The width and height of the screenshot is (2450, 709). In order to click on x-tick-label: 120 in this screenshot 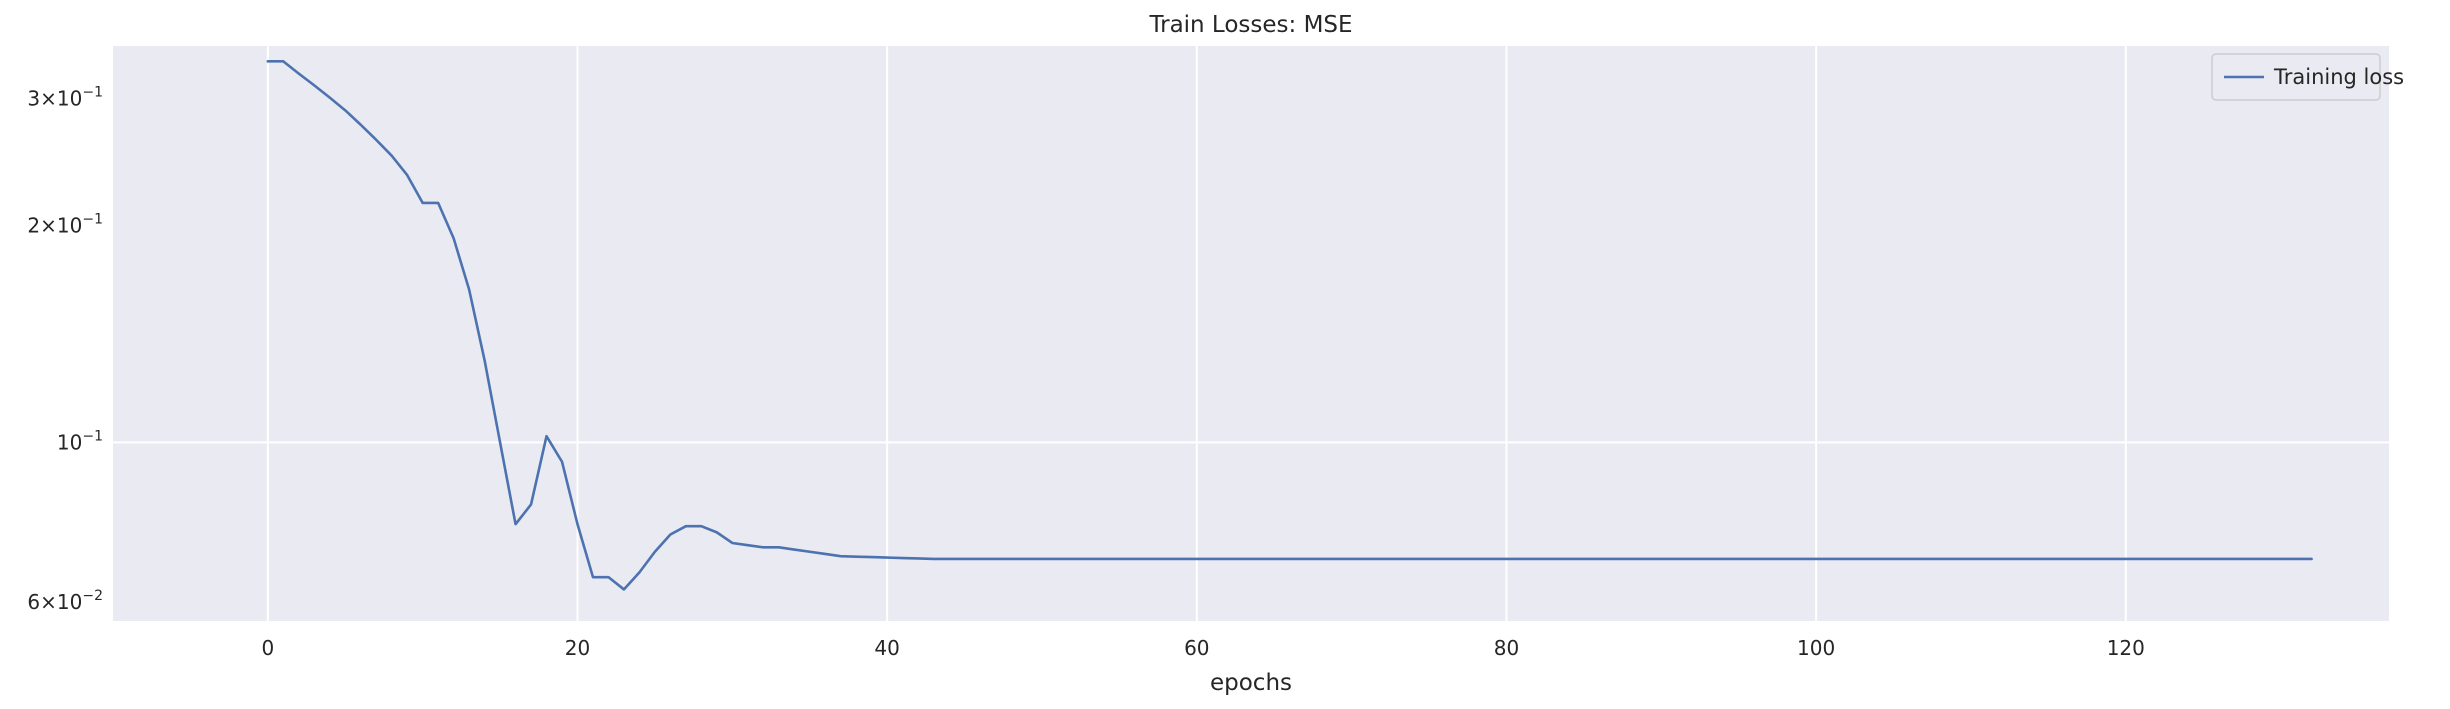, I will do `click(2126, 648)`.